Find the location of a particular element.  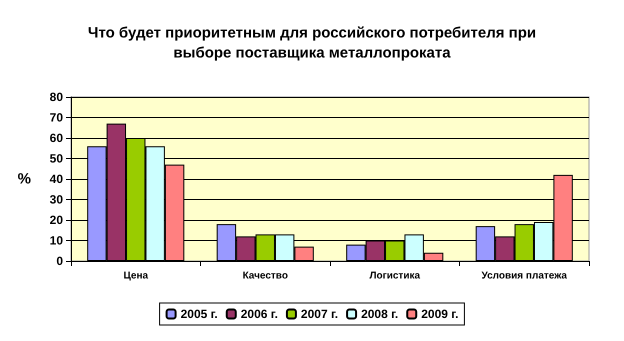

x-tick-label: Условия платежа is located at coordinates (525, 276).